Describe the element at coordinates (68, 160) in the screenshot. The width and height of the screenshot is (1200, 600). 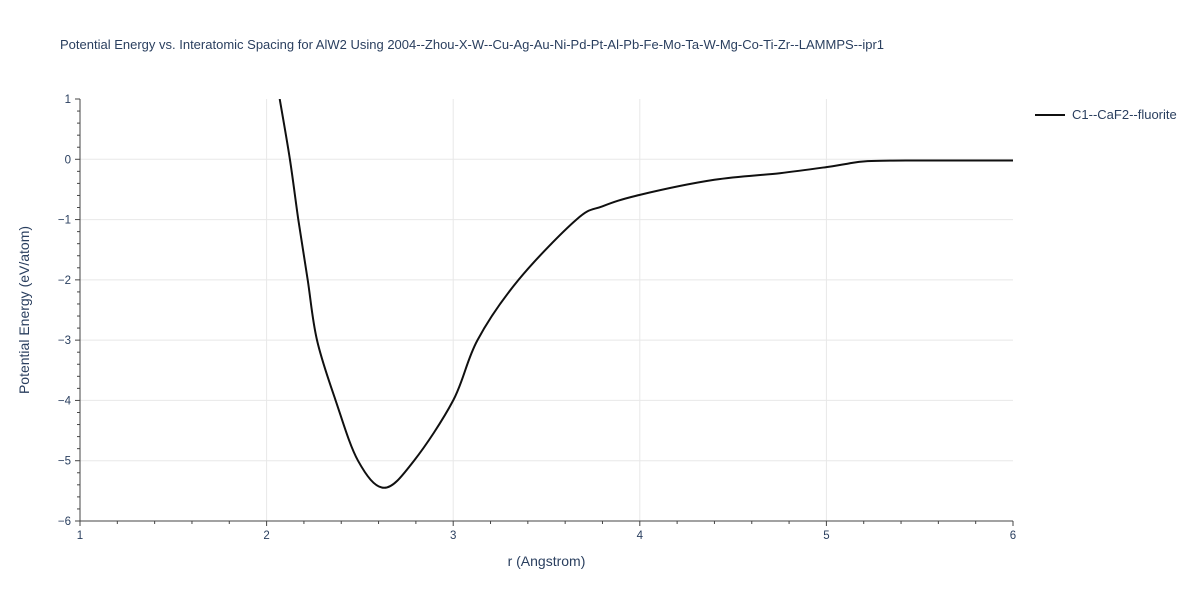
I see `y-tick-label: 0` at that location.